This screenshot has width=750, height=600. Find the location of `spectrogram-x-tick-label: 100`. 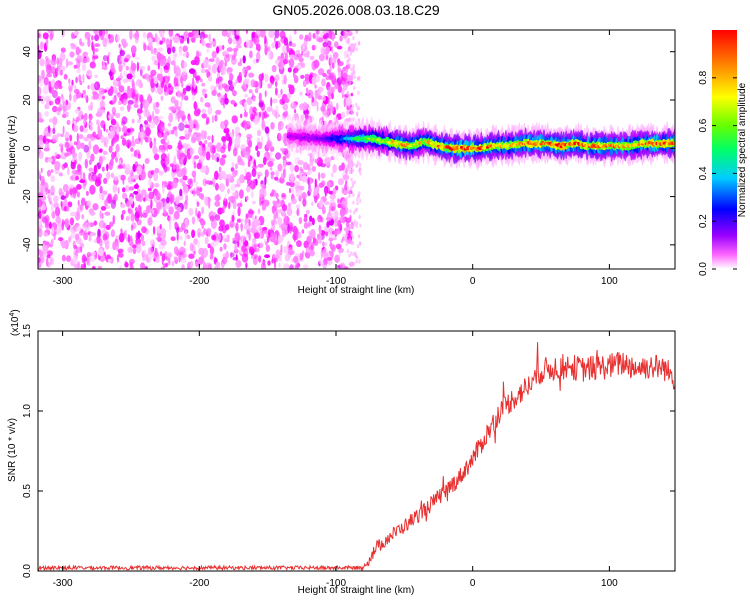

spectrogram-x-tick-label: 100 is located at coordinates (609, 281).